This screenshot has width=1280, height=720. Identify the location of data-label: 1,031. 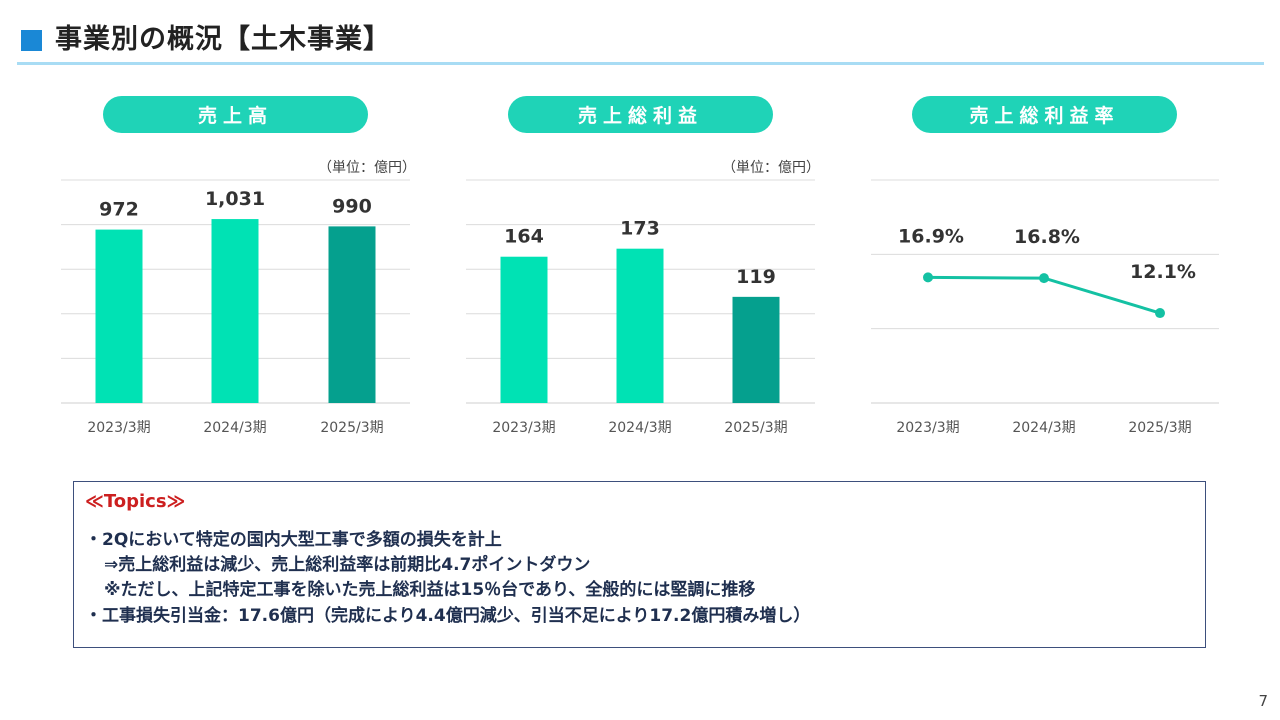
(235, 199).